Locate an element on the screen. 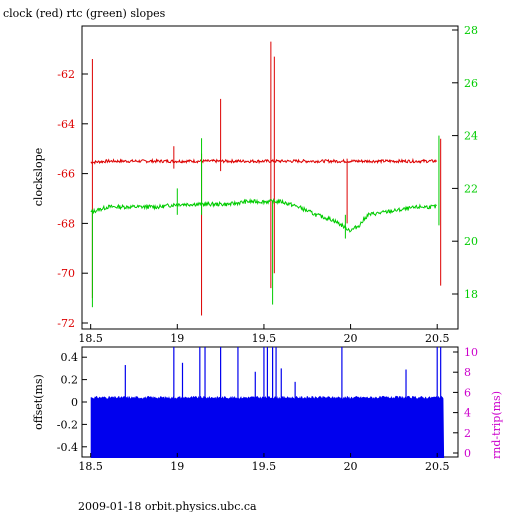 The image size is (512, 512). upper-y2-tick-label: 26 is located at coordinates (471, 83).